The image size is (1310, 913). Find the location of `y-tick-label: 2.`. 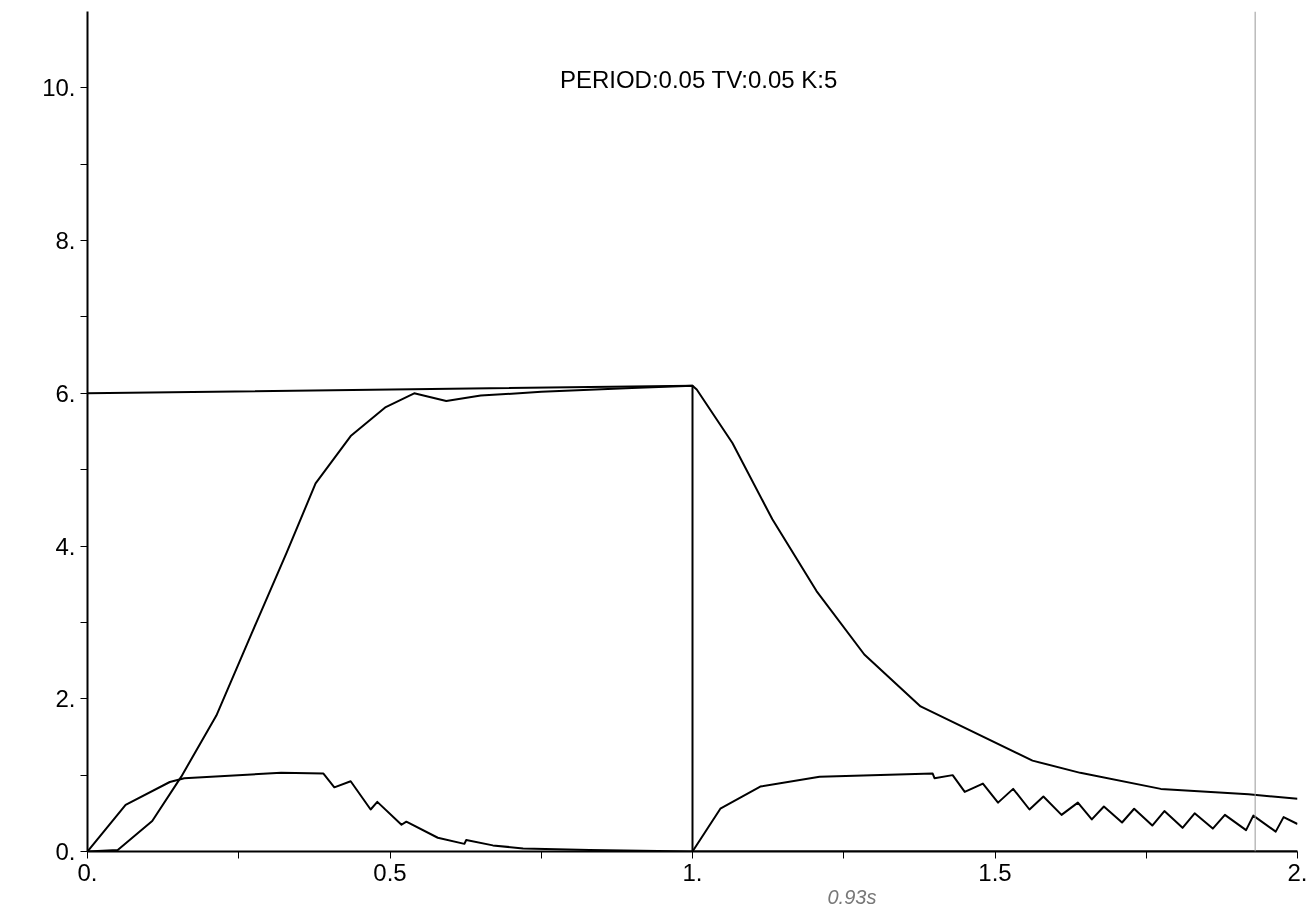

y-tick-label: 2. is located at coordinates (65, 699).